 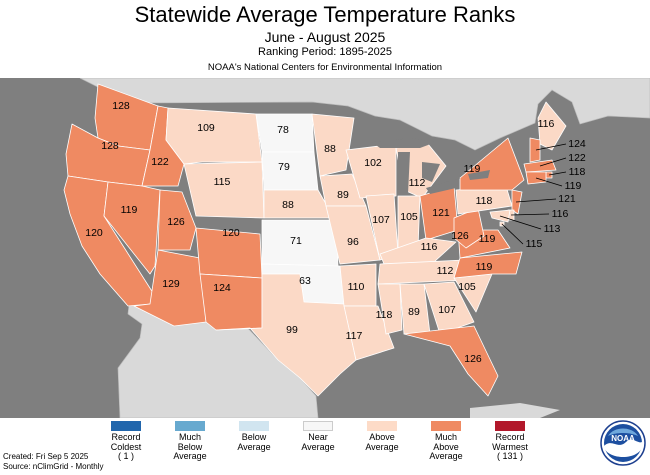 I want to click on rank-label-la: 117, so click(x=354, y=336).